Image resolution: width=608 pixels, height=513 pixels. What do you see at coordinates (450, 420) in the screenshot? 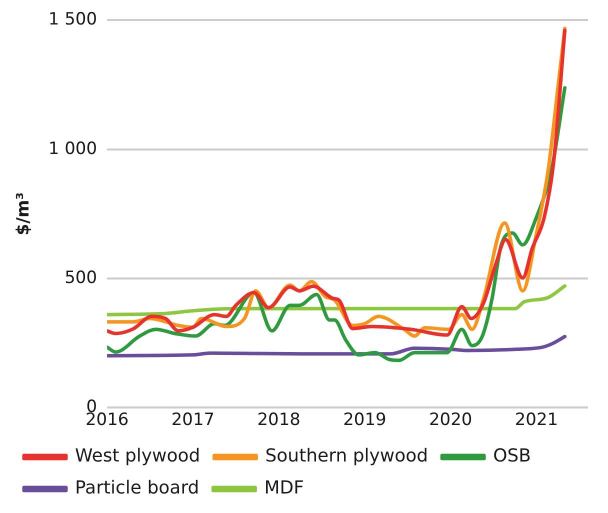
I see `x-tick-label: 2020` at bounding box center [450, 420].